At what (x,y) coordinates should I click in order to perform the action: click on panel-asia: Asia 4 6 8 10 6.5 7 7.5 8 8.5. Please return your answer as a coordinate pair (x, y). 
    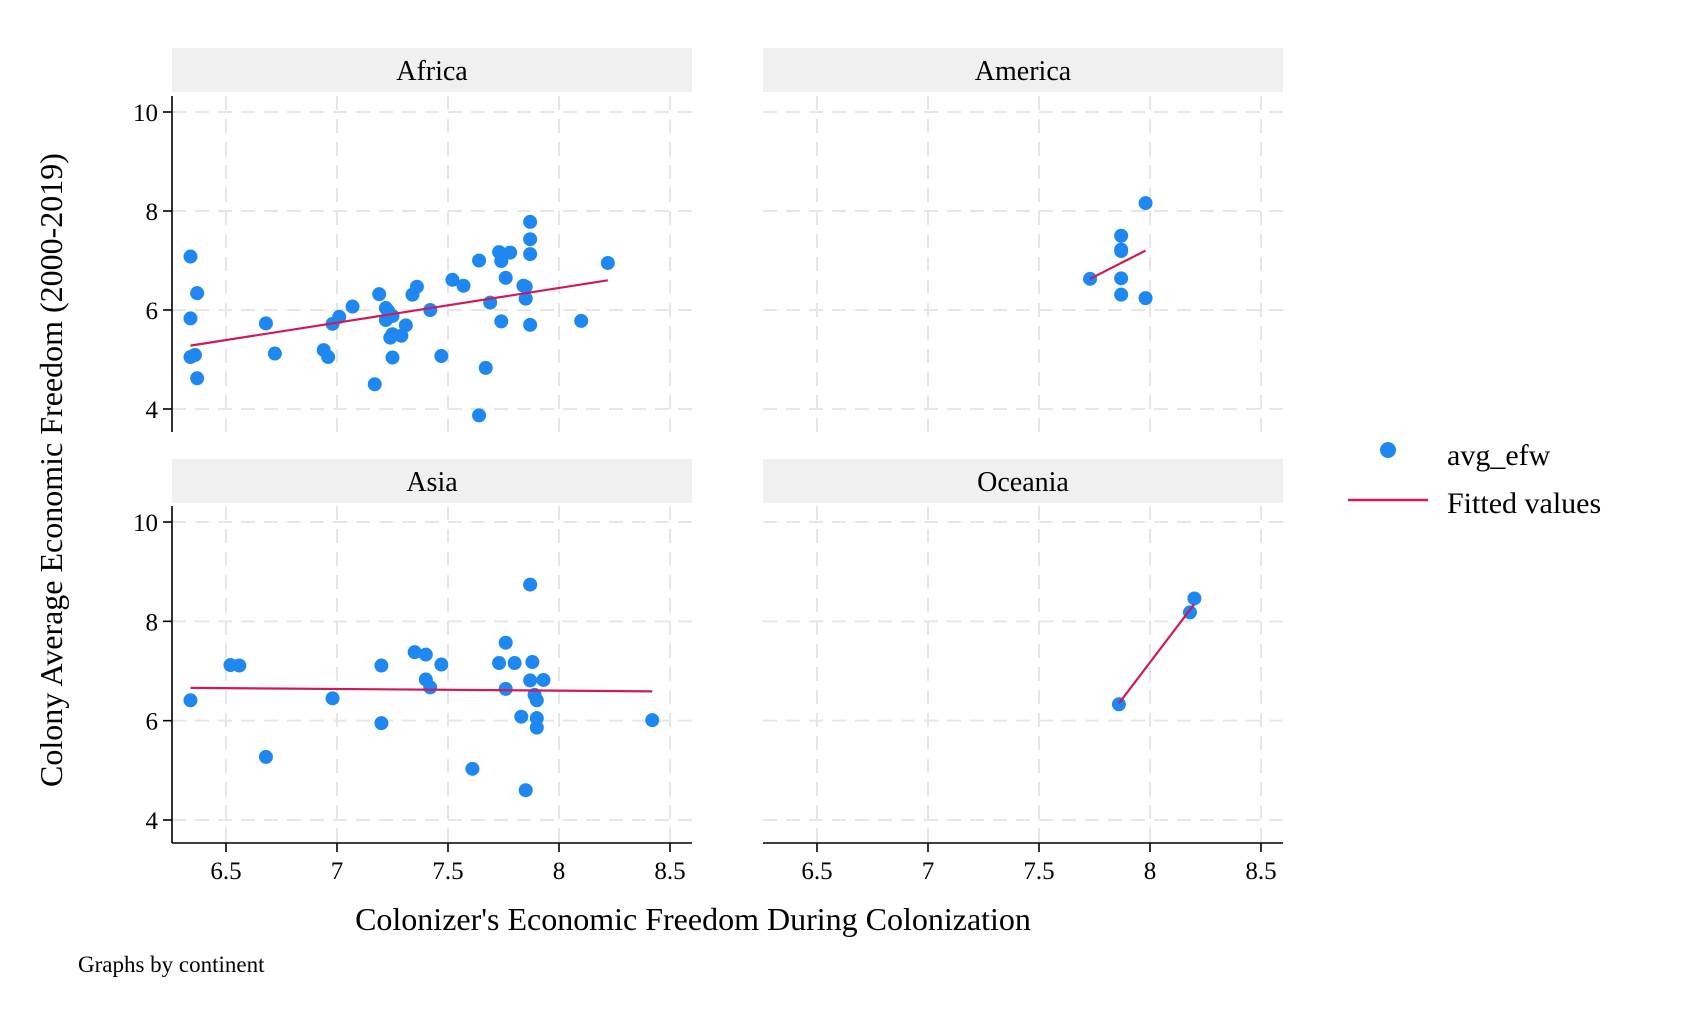
    Looking at the image, I should click on (412, 672).